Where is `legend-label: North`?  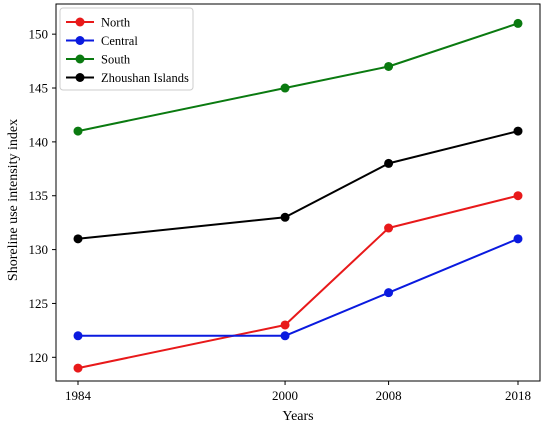 legend-label: North is located at coordinates (116, 23).